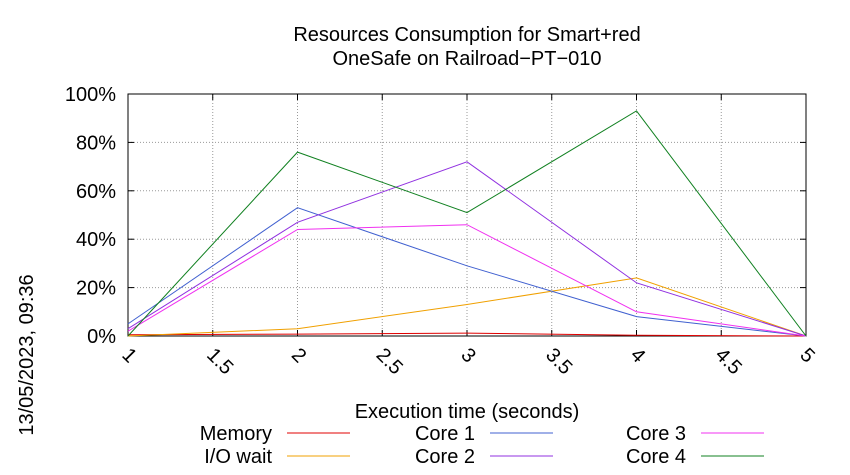 This screenshot has height=475, width=850. I want to click on x-tick-labels: 1 1.5 2 2.5 3 3.5 4 4.5 5, so click(467, 361).